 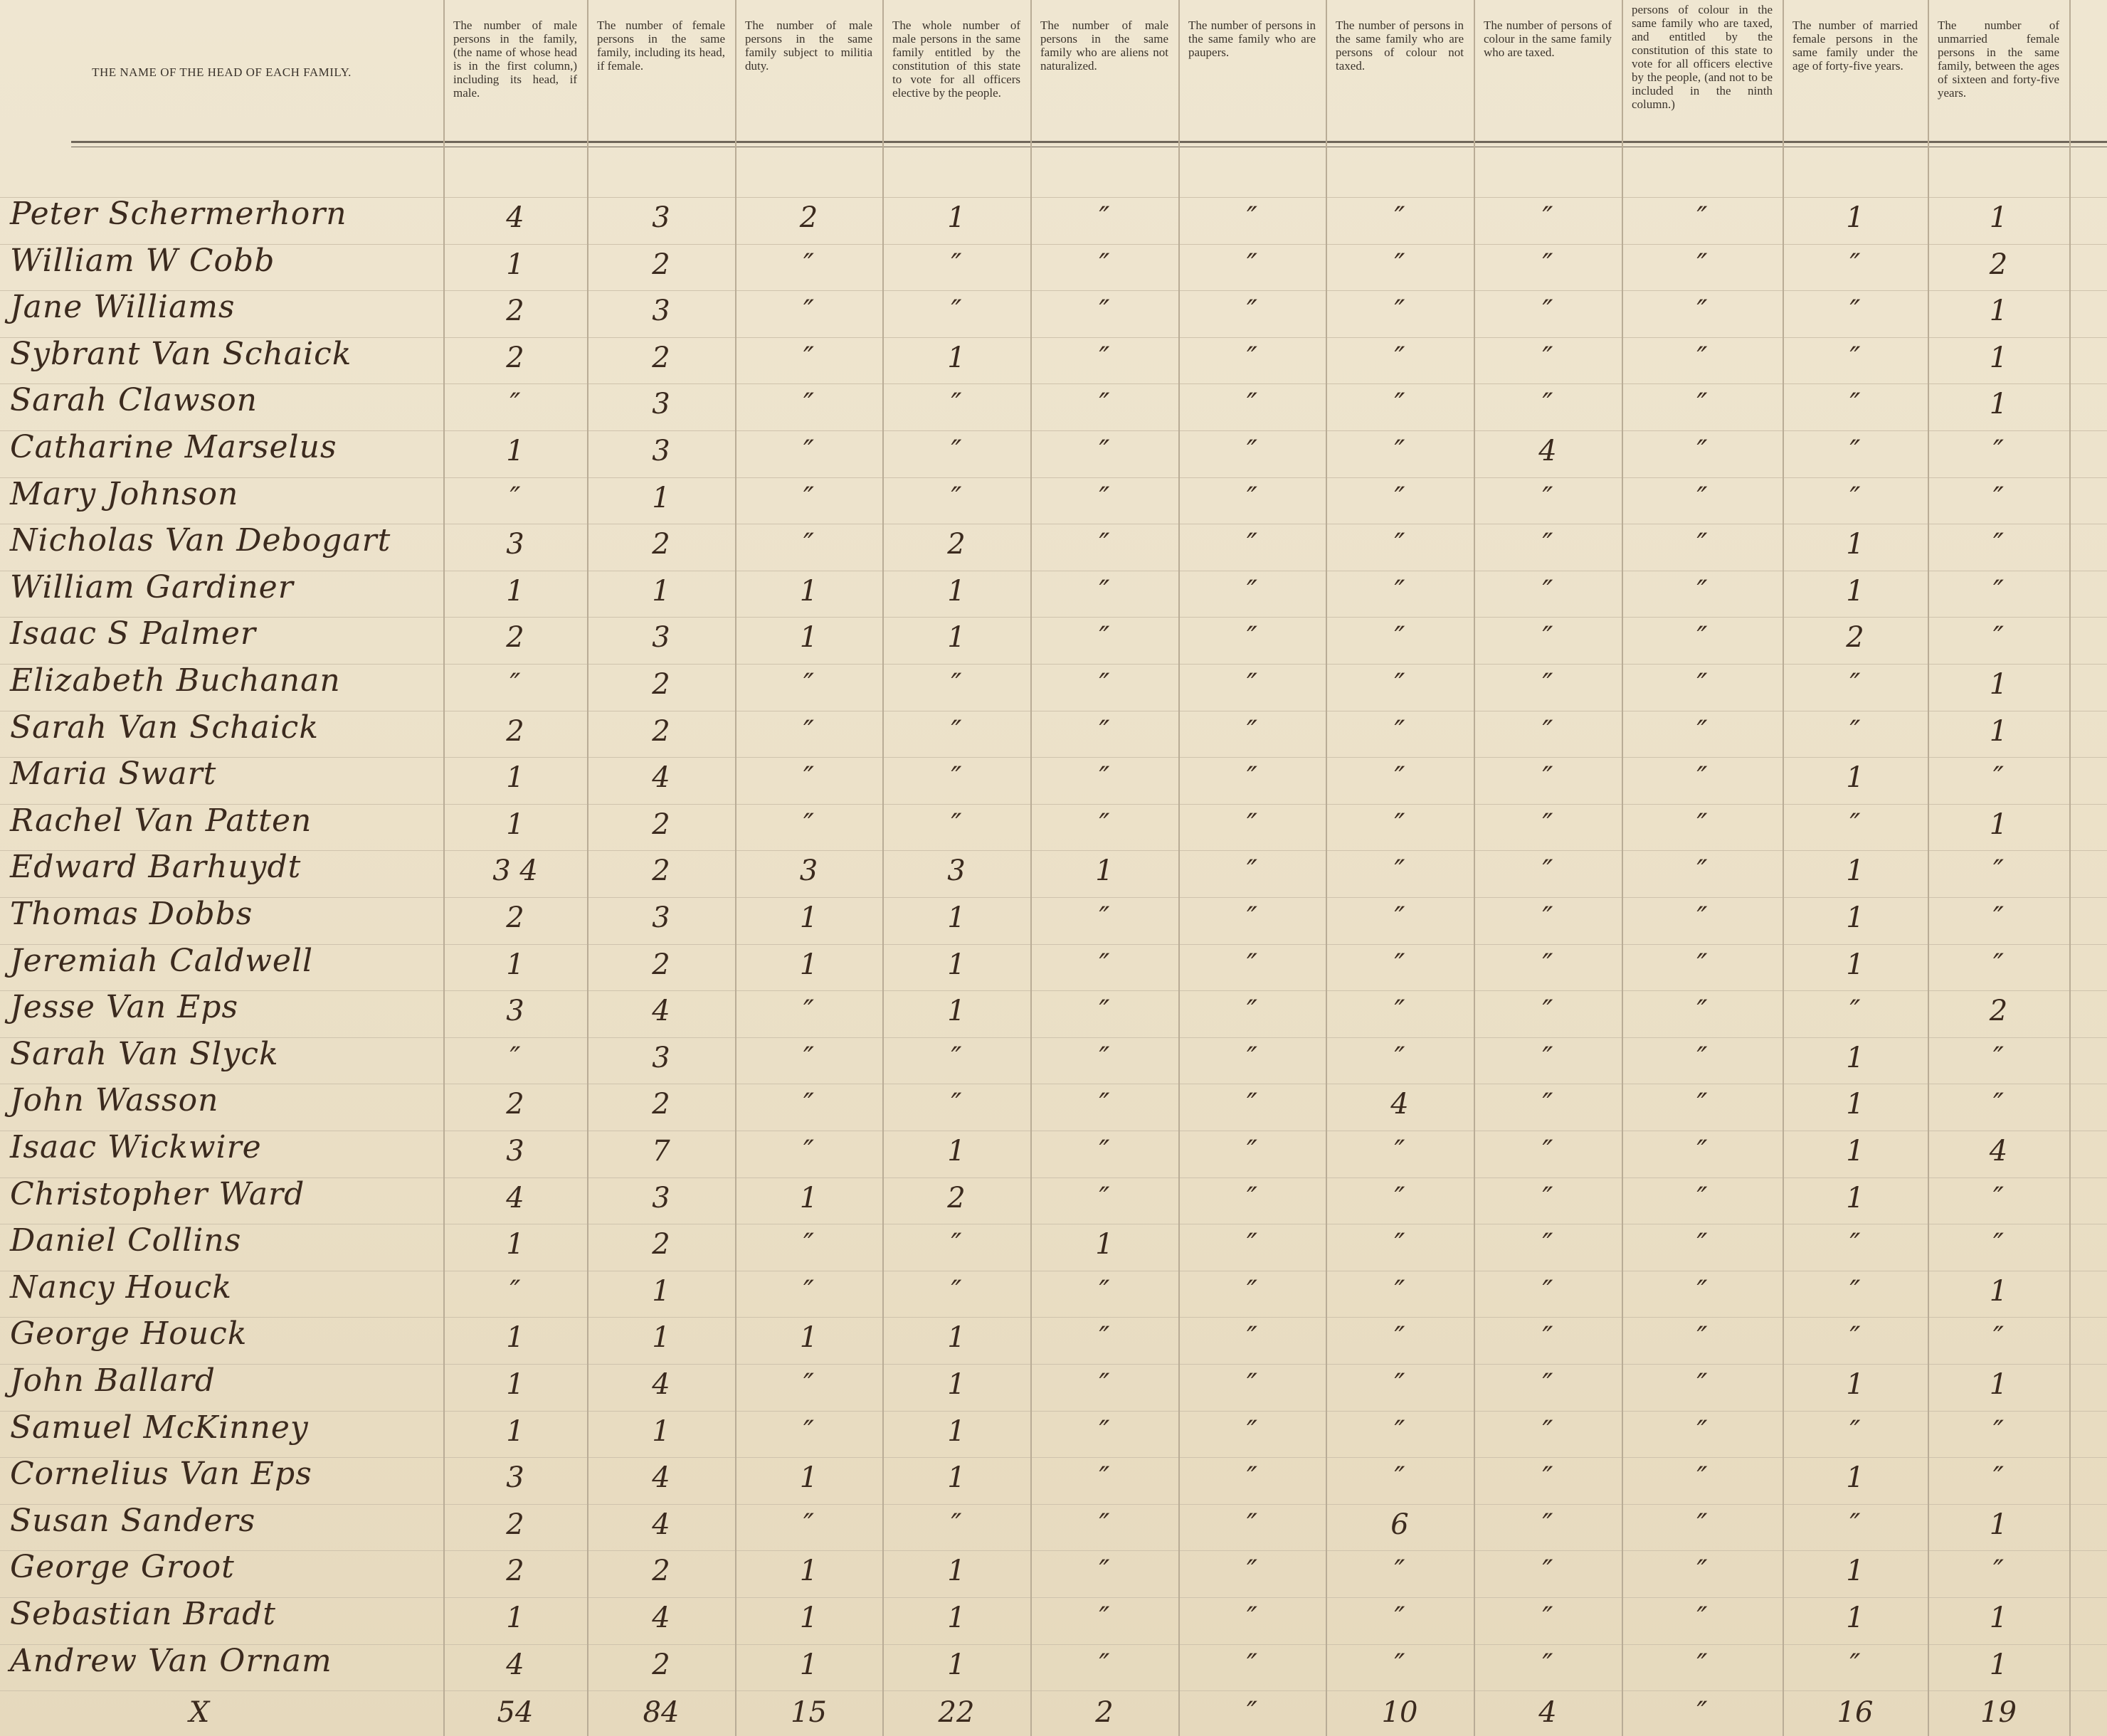 I want to click on family-head-name: Peter Schermerhorn, so click(x=178, y=214).